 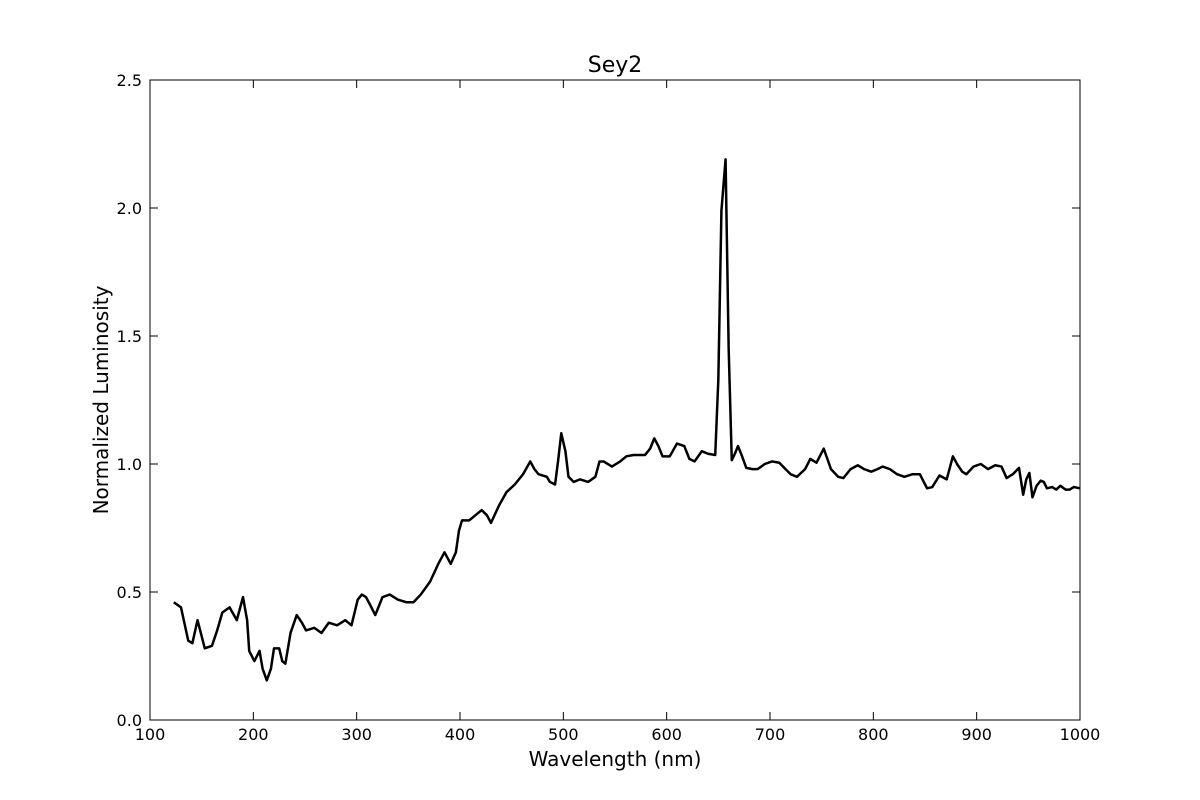 I want to click on y-tick-label: 1.5, so click(x=129, y=336).